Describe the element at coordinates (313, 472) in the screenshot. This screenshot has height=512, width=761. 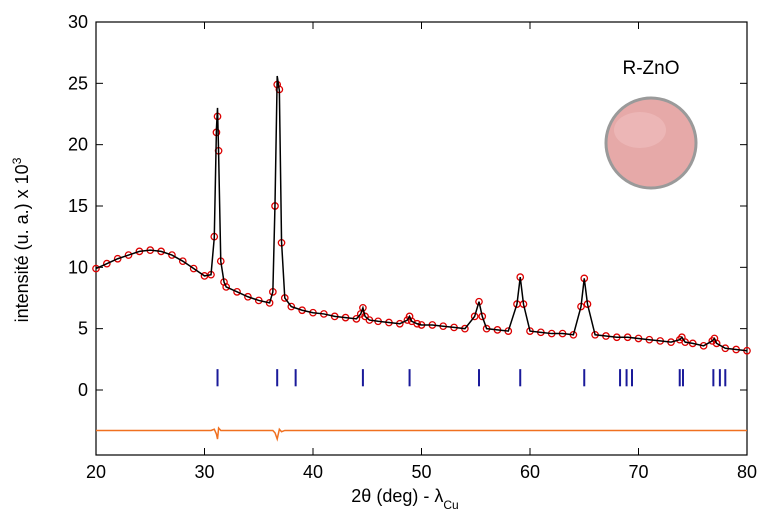
I see `x-tick-label: 40` at that location.